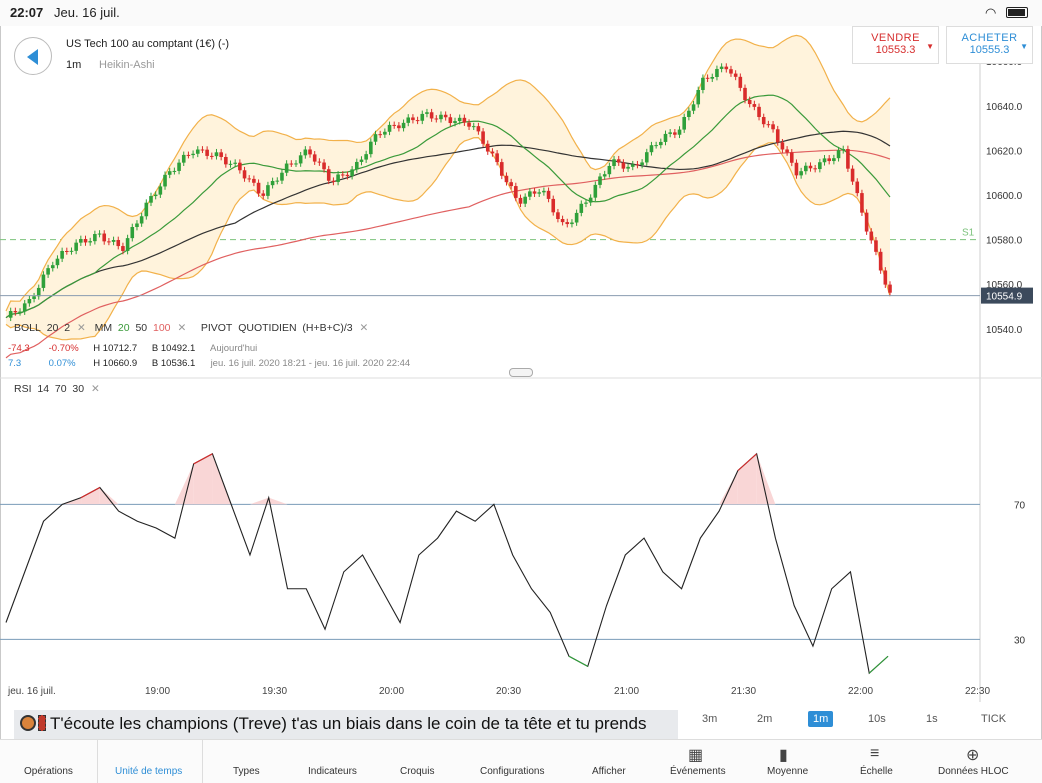 The width and height of the screenshot is (1042, 783). What do you see at coordinates (157, 691) in the screenshot?
I see `time-tick-label: 19:00` at bounding box center [157, 691].